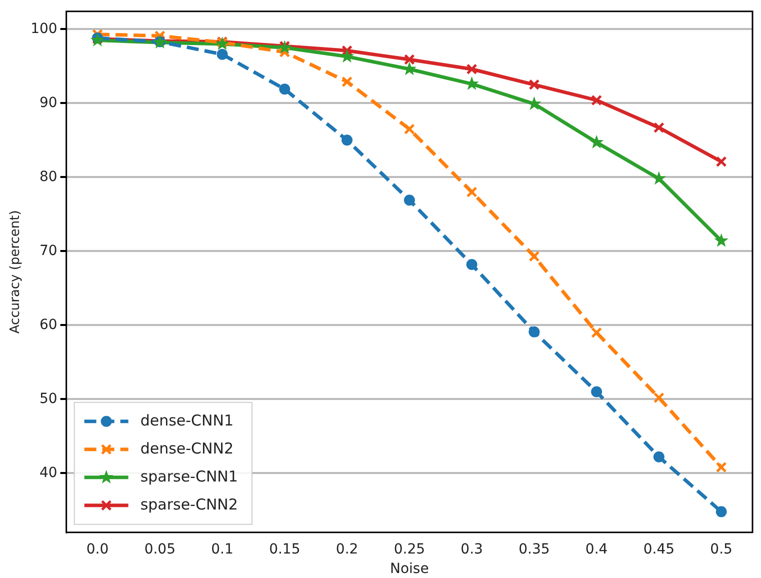  What do you see at coordinates (48, 250) in the screenshot?
I see `y-tick-label: 70` at bounding box center [48, 250].